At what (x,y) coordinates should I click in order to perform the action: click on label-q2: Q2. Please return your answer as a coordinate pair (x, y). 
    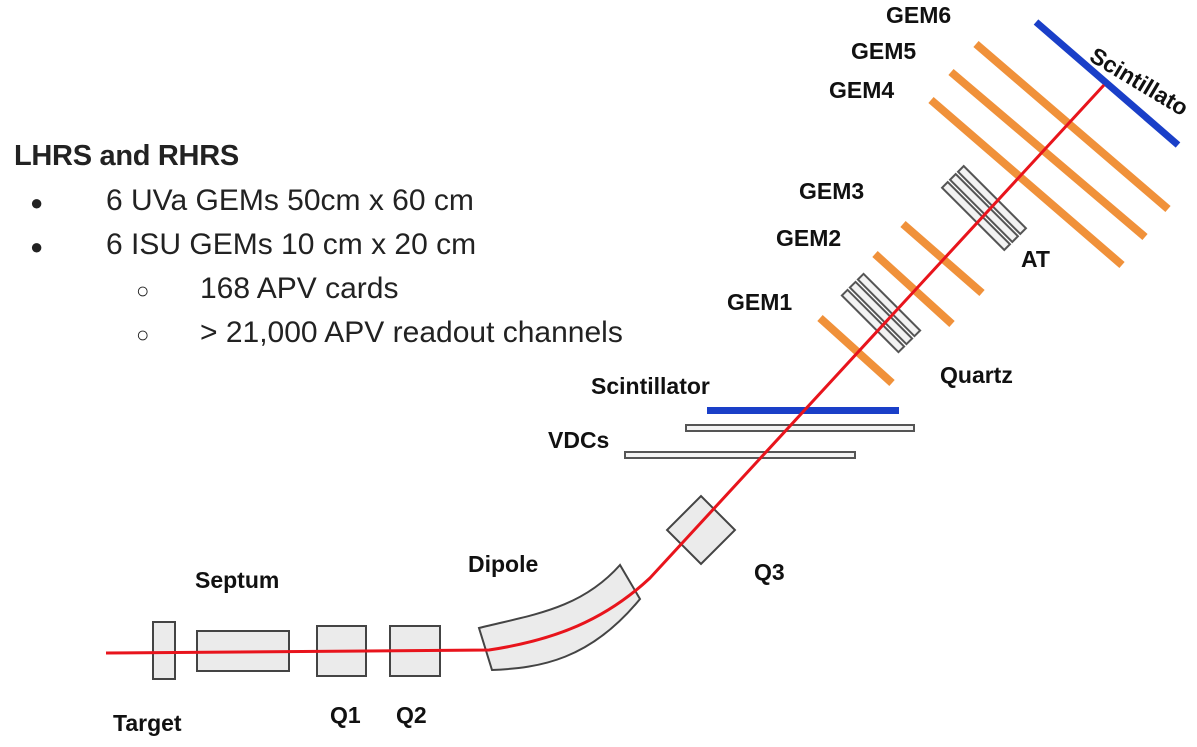
    Looking at the image, I should click on (411, 715).